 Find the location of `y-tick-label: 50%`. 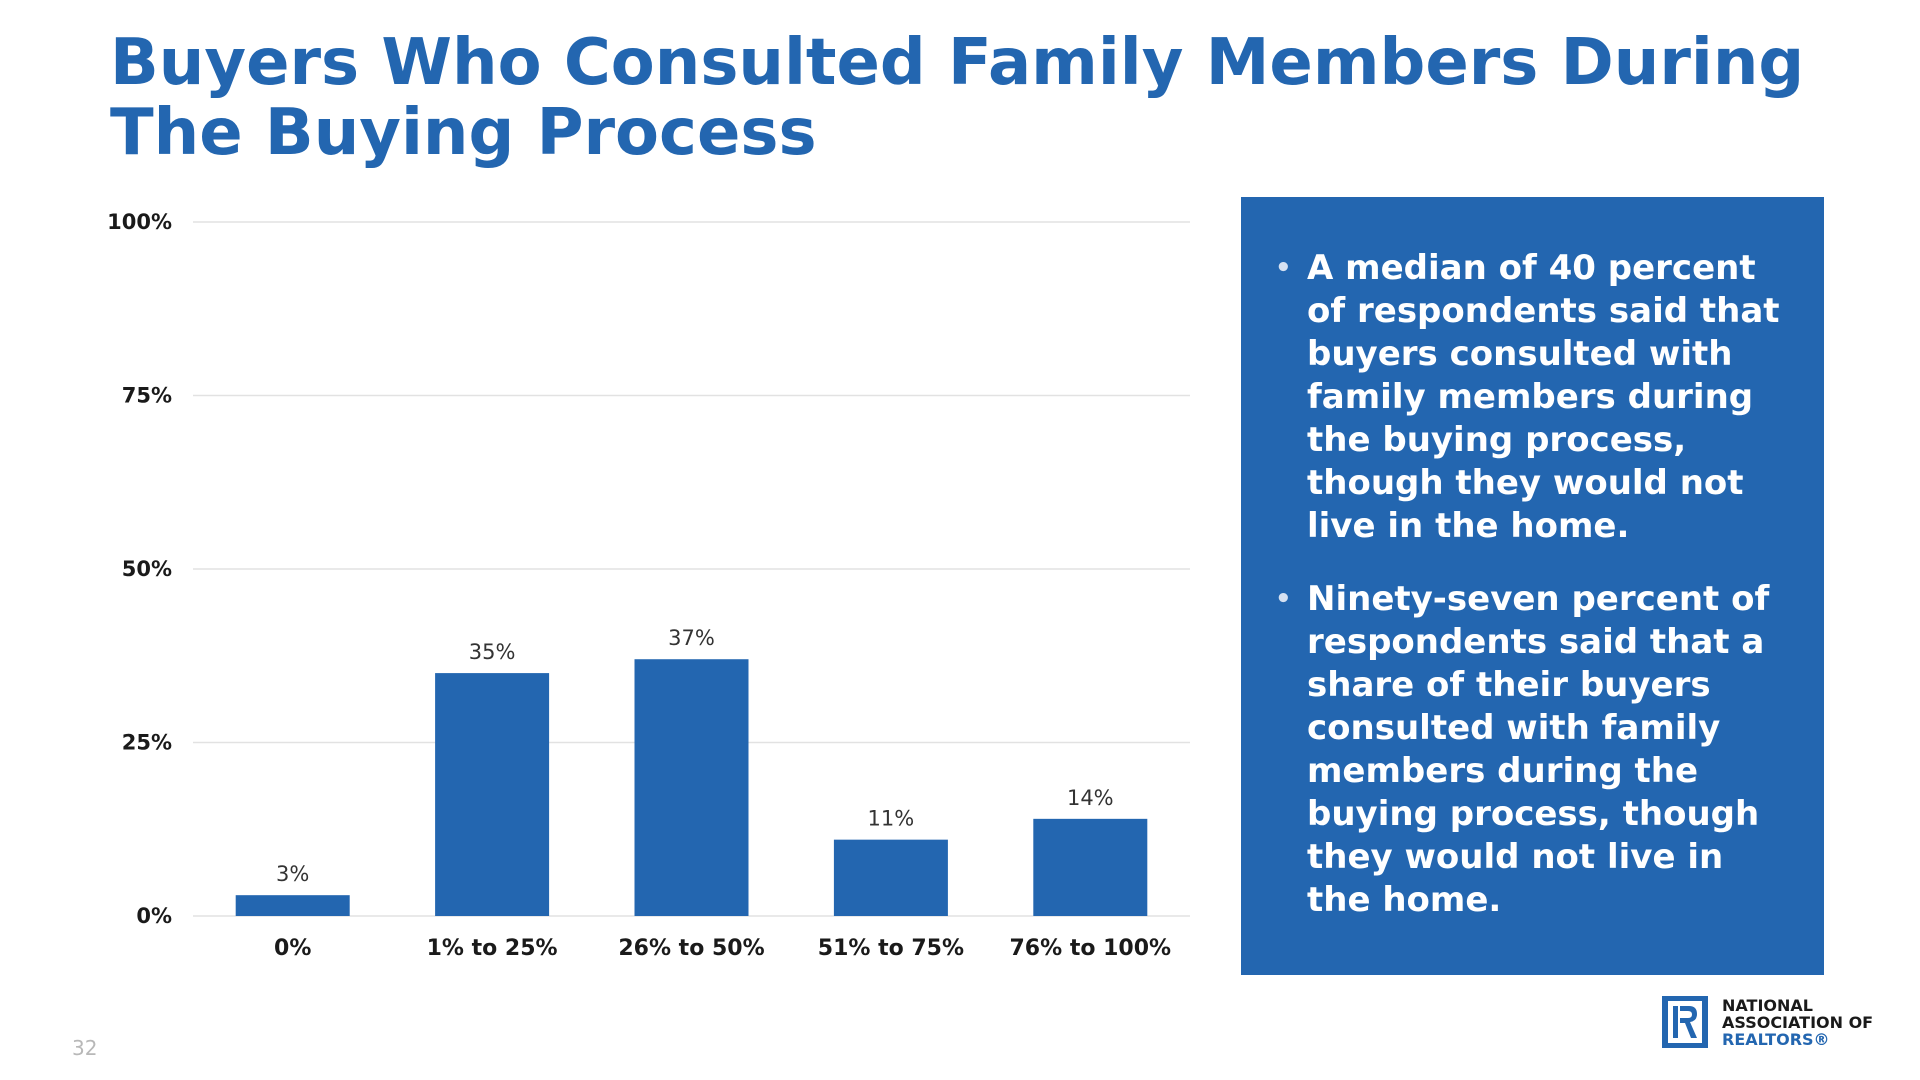

y-tick-label: 50% is located at coordinates (147, 569).